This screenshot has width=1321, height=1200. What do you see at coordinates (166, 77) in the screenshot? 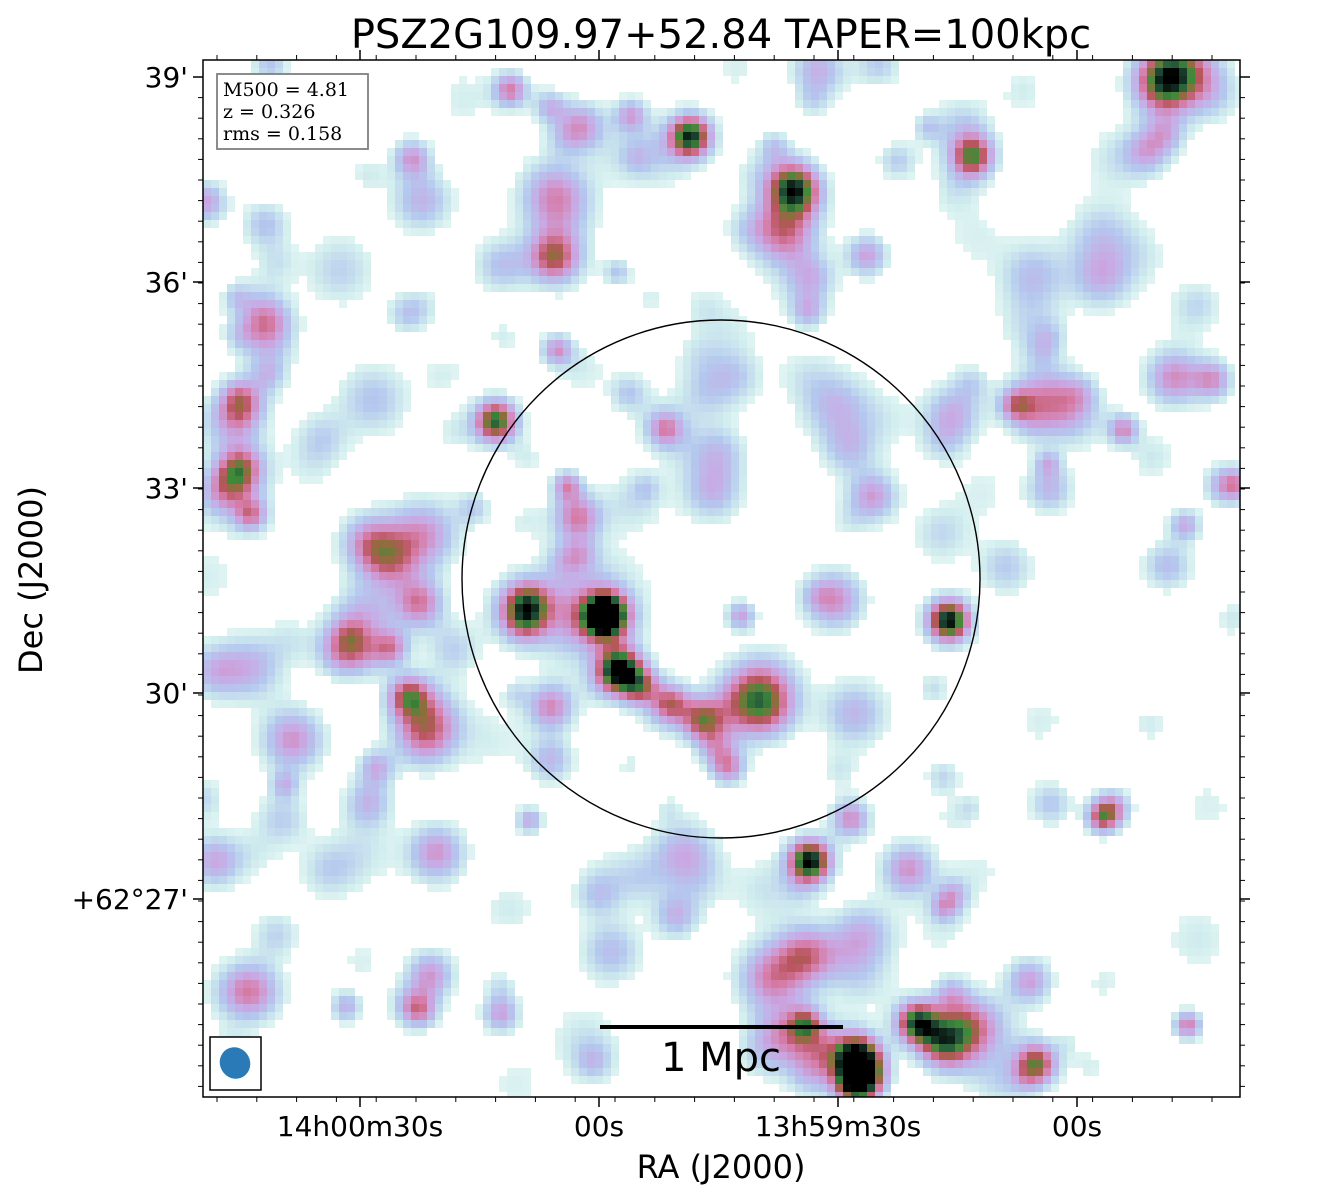
I see `y-tick-label: 39'` at bounding box center [166, 77].